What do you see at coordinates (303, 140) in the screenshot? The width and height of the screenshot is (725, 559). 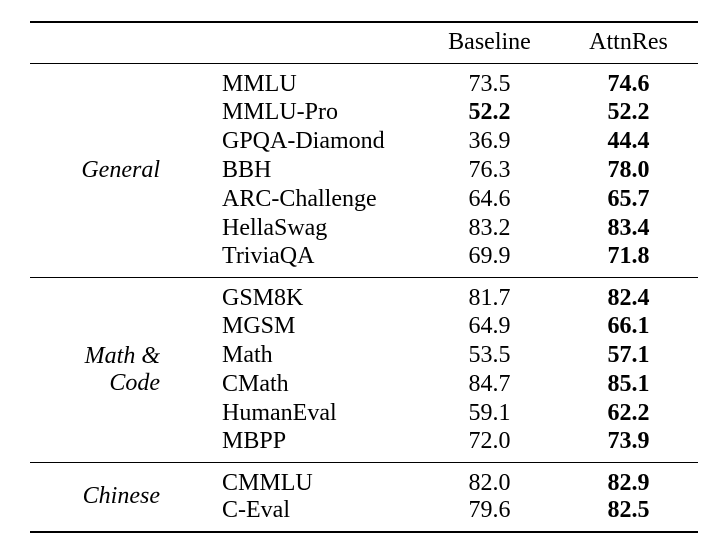 I see `benchmark-name: GPQA-Diamond` at bounding box center [303, 140].